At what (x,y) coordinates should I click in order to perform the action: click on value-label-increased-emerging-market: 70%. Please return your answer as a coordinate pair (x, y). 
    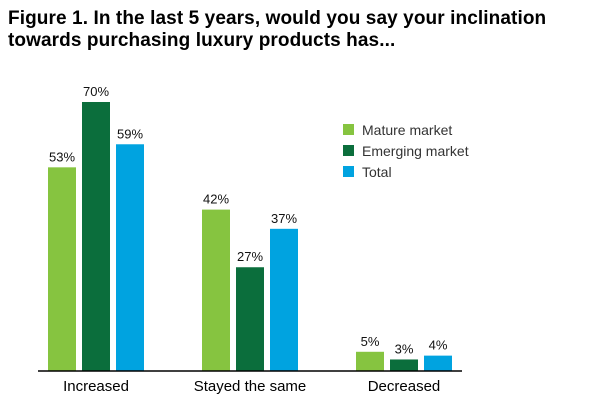
    Looking at the image, I should click on (96, 91).